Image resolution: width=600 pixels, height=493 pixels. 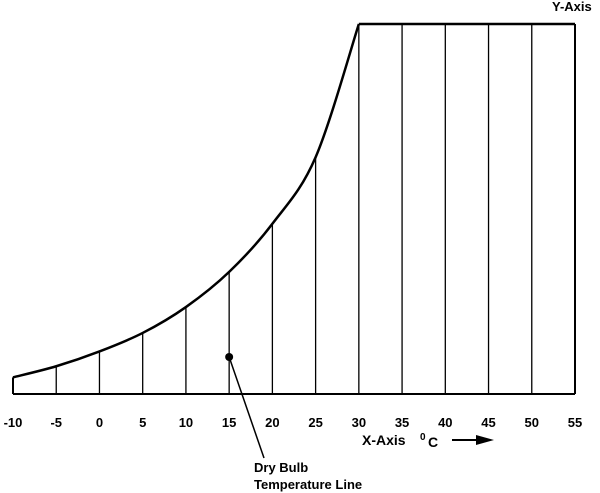 What do you see at coordinates (186, 422) in the screenshot?
I see `x-tick-label: 10` at bounding box center [186, 422].